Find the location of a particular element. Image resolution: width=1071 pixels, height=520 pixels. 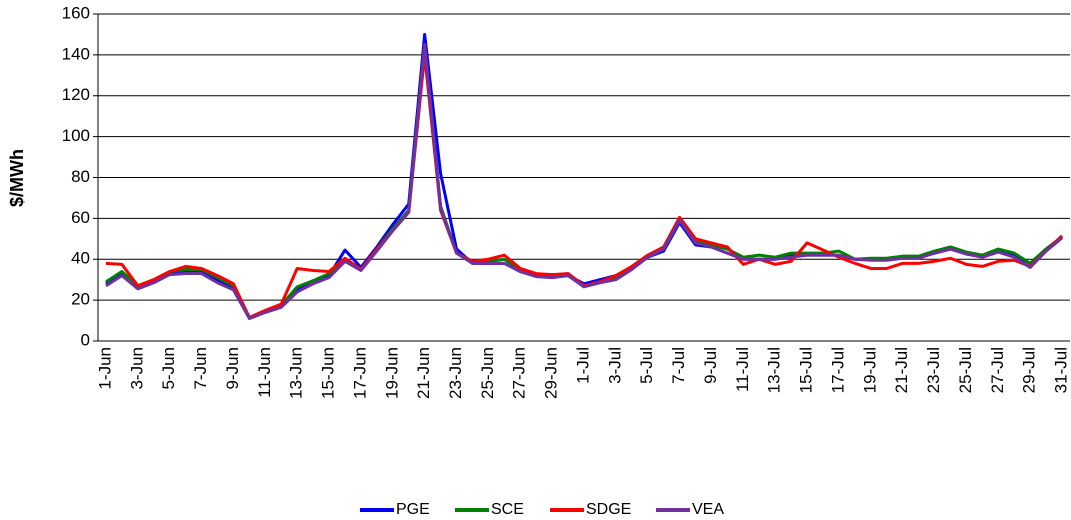

y-tick-label: 20 is located at coordinates (80, 299).